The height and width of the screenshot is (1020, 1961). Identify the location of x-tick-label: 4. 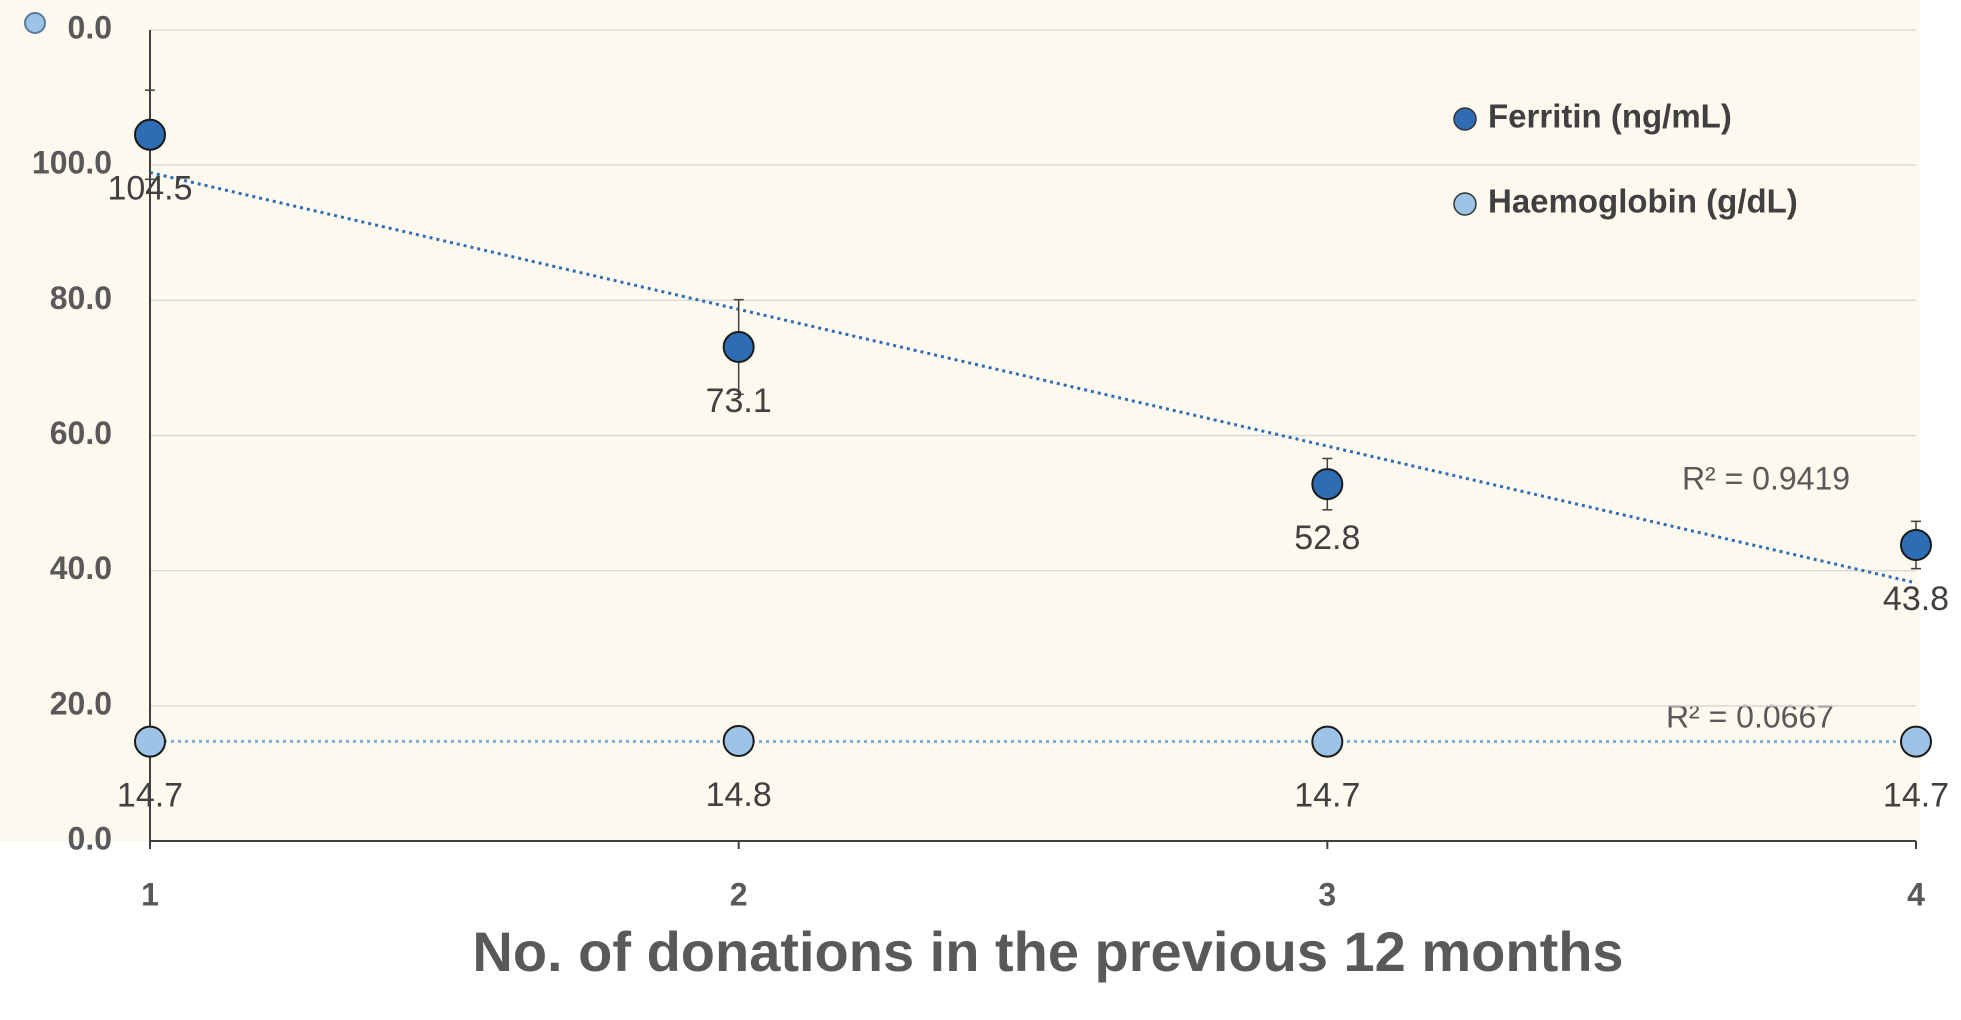
(1916, 894).